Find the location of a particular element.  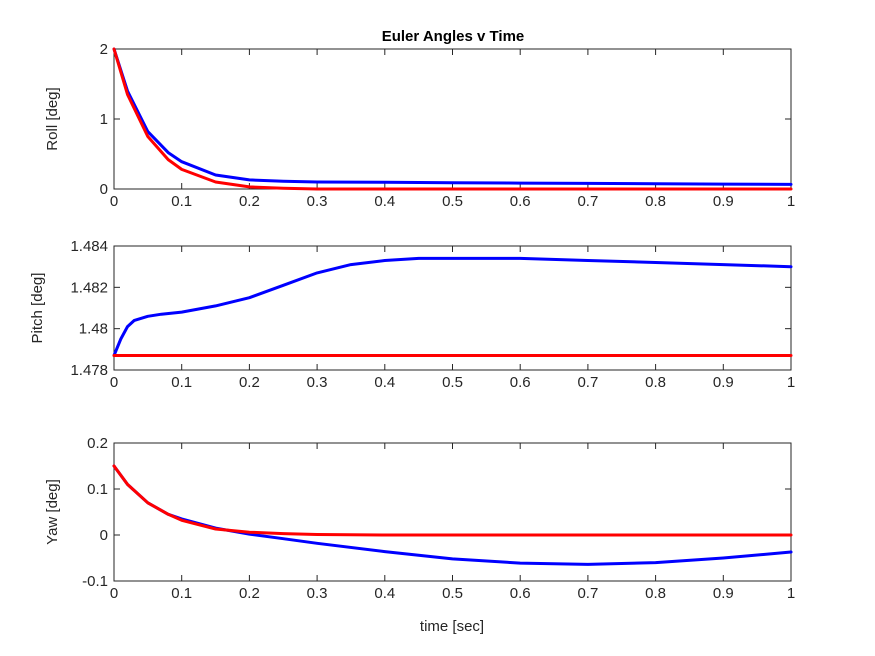

series-line-blue is located at coordinates (452, 306).